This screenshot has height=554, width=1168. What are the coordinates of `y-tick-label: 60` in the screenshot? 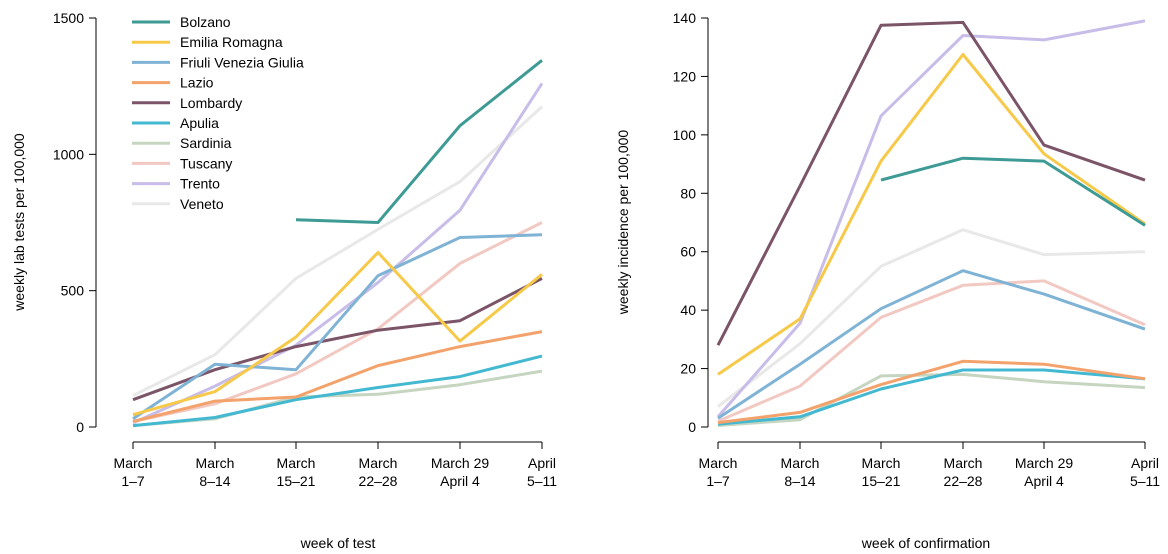 It's located at (688, 252).